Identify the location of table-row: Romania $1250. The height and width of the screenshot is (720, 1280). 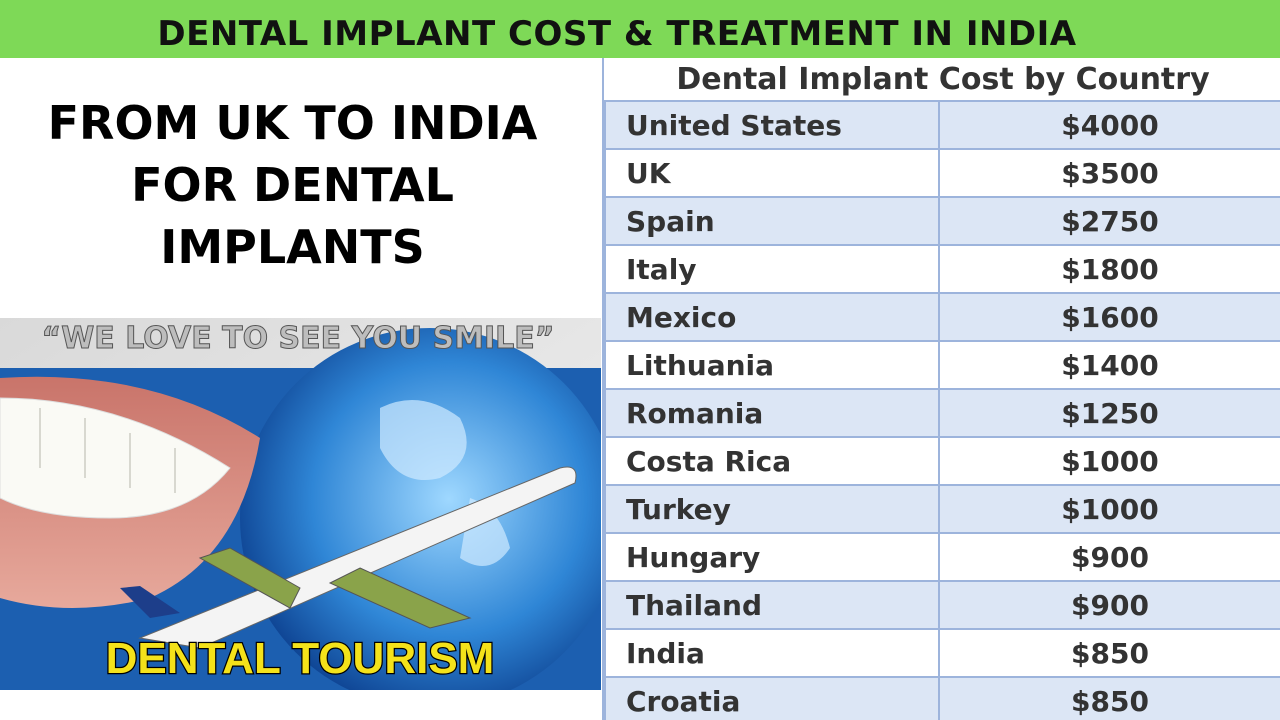
(942, 413).